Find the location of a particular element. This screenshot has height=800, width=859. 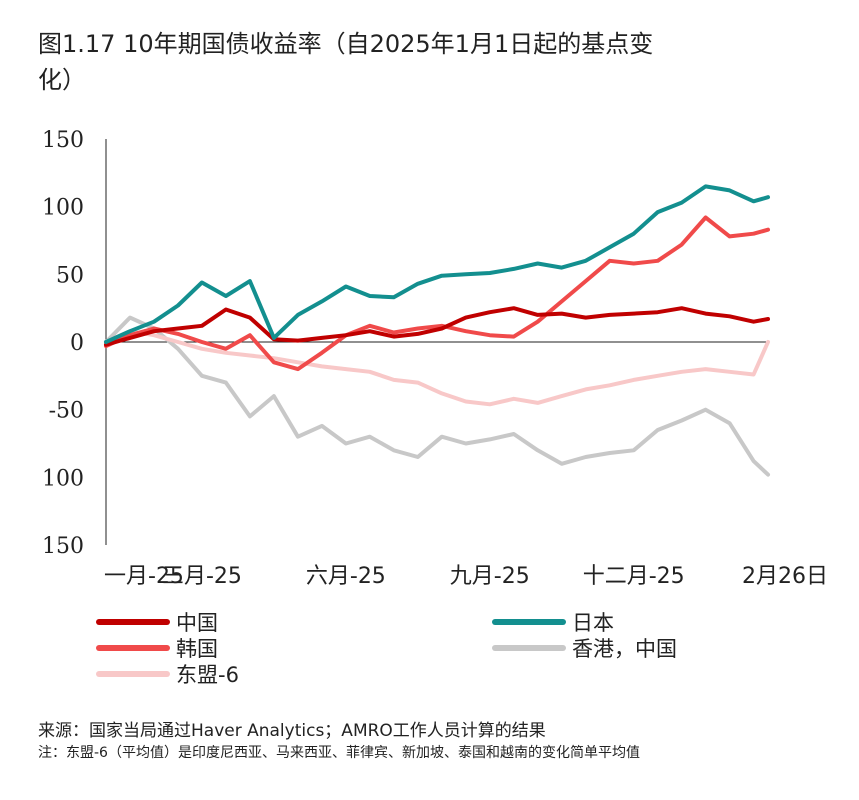

x-tick-label: 一月-25 is located at coordinates (144, 576).